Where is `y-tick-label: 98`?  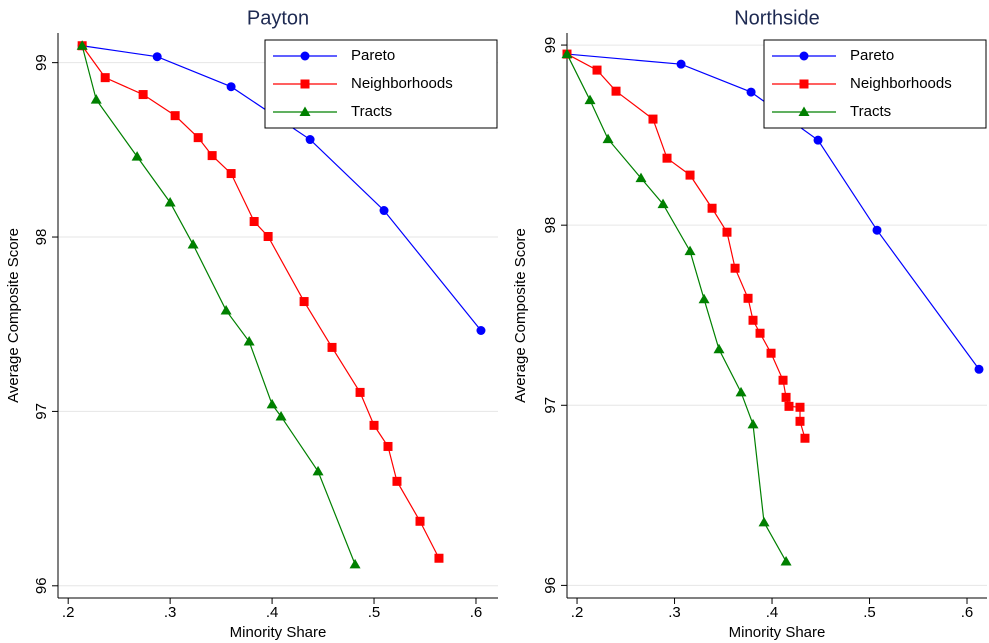 y-tick-label: 98 is located at coordinates (550, 225).